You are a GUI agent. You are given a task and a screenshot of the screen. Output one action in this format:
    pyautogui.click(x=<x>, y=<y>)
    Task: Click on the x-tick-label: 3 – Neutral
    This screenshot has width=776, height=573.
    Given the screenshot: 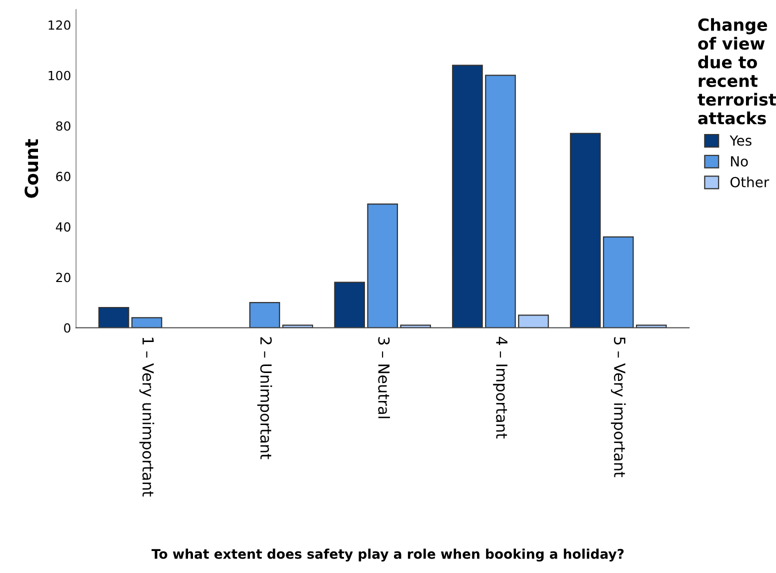 What is the action you would take?
    pyautogui.click(x=384, y=377)
    